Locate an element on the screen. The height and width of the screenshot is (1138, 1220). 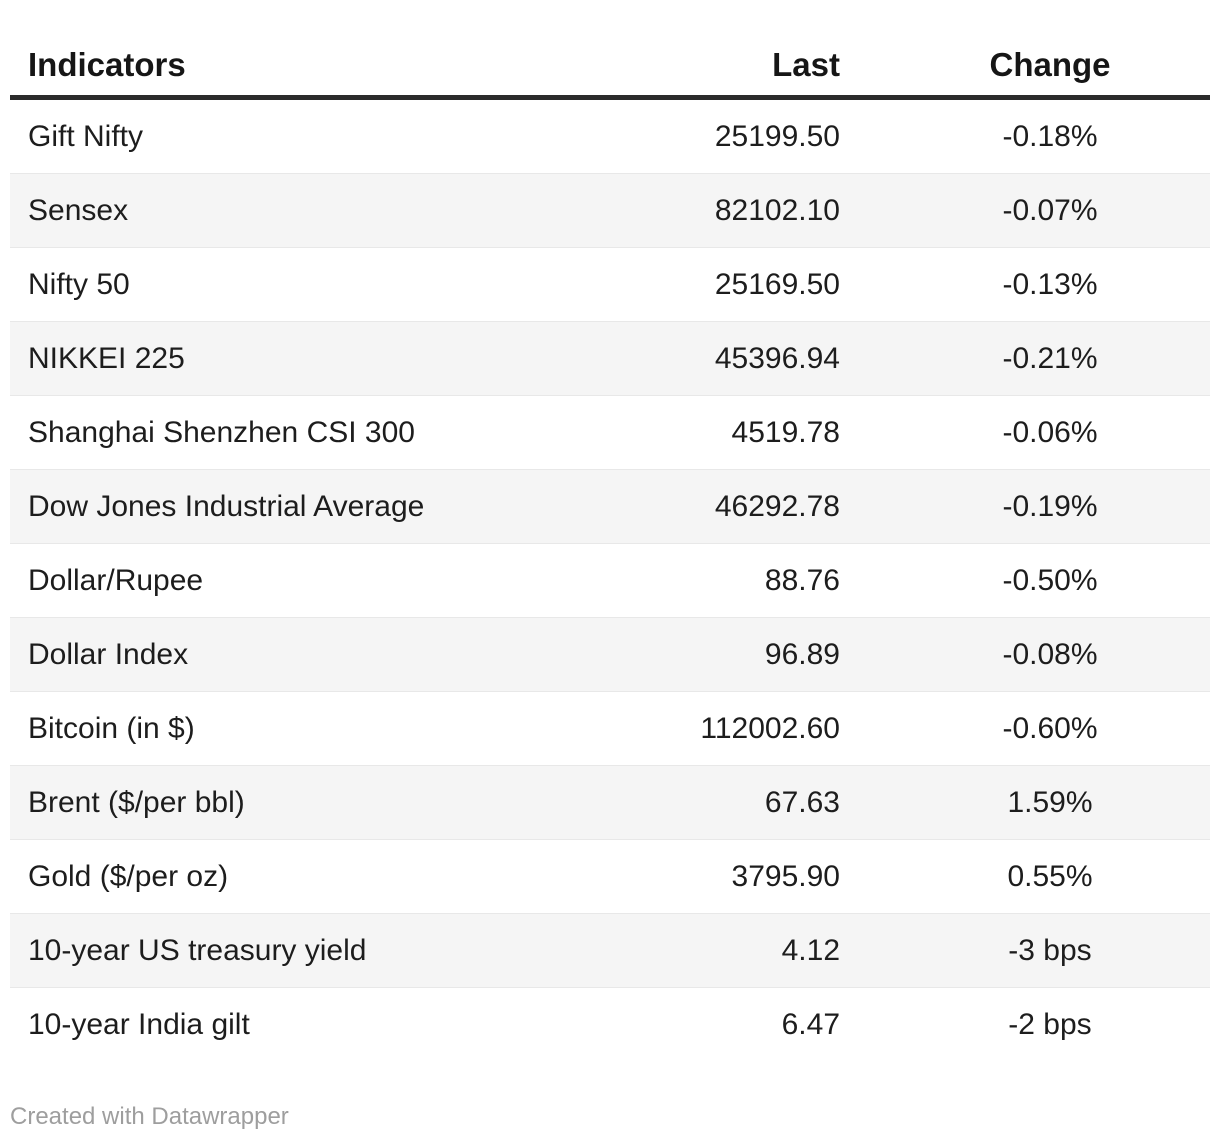
cell-change: -0.50% is located at coordinates (1050, 580).